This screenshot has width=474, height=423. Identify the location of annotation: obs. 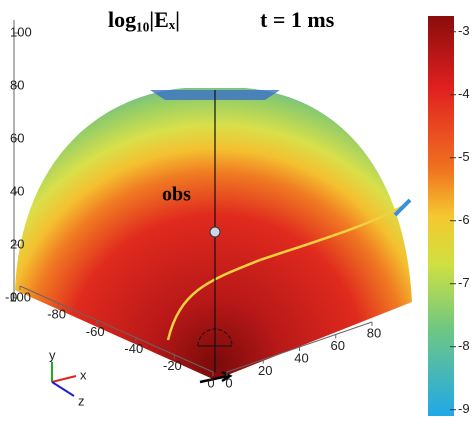
(176, 195).